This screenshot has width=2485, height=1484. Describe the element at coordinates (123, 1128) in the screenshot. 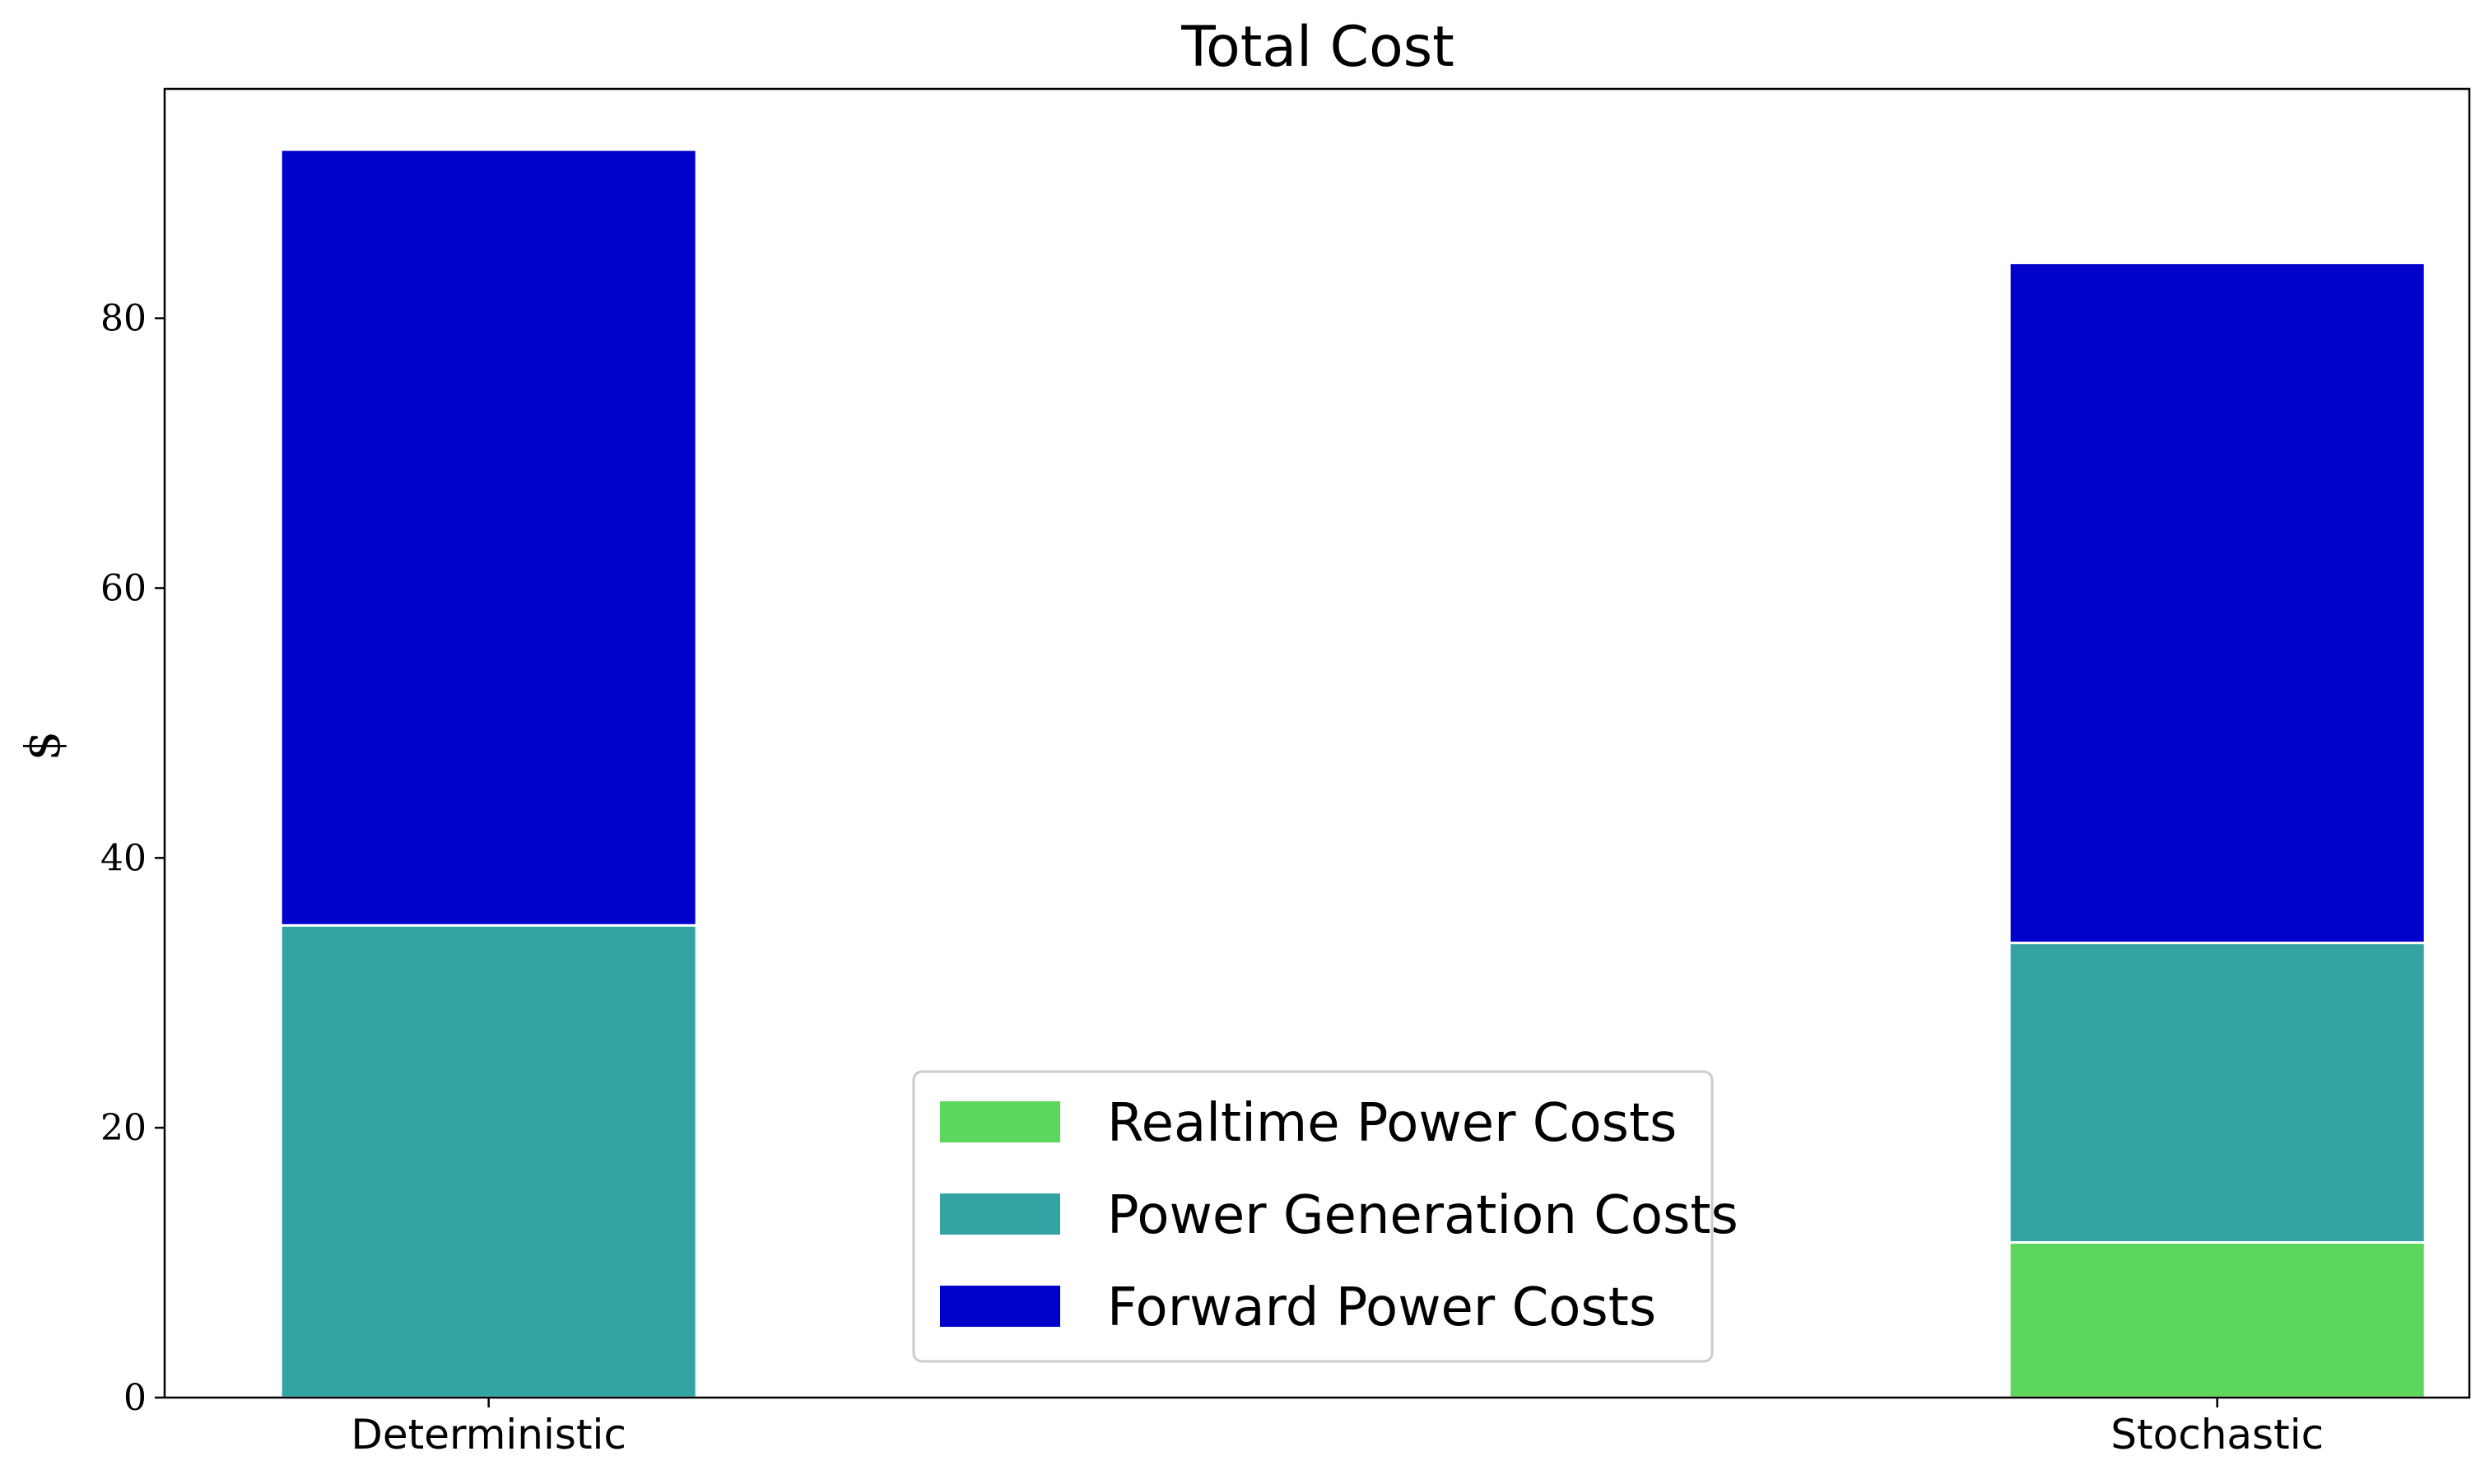

I see `y-tick-label: 20` at that location.